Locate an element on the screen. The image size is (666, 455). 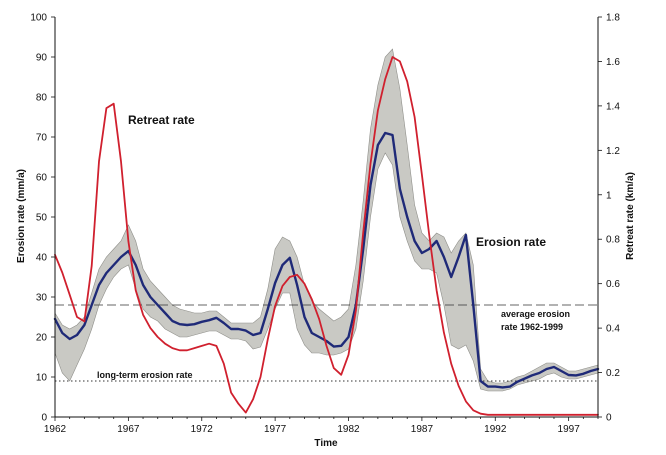
y-right-tick-label: 0.8 is located at coordinates (613, 240).